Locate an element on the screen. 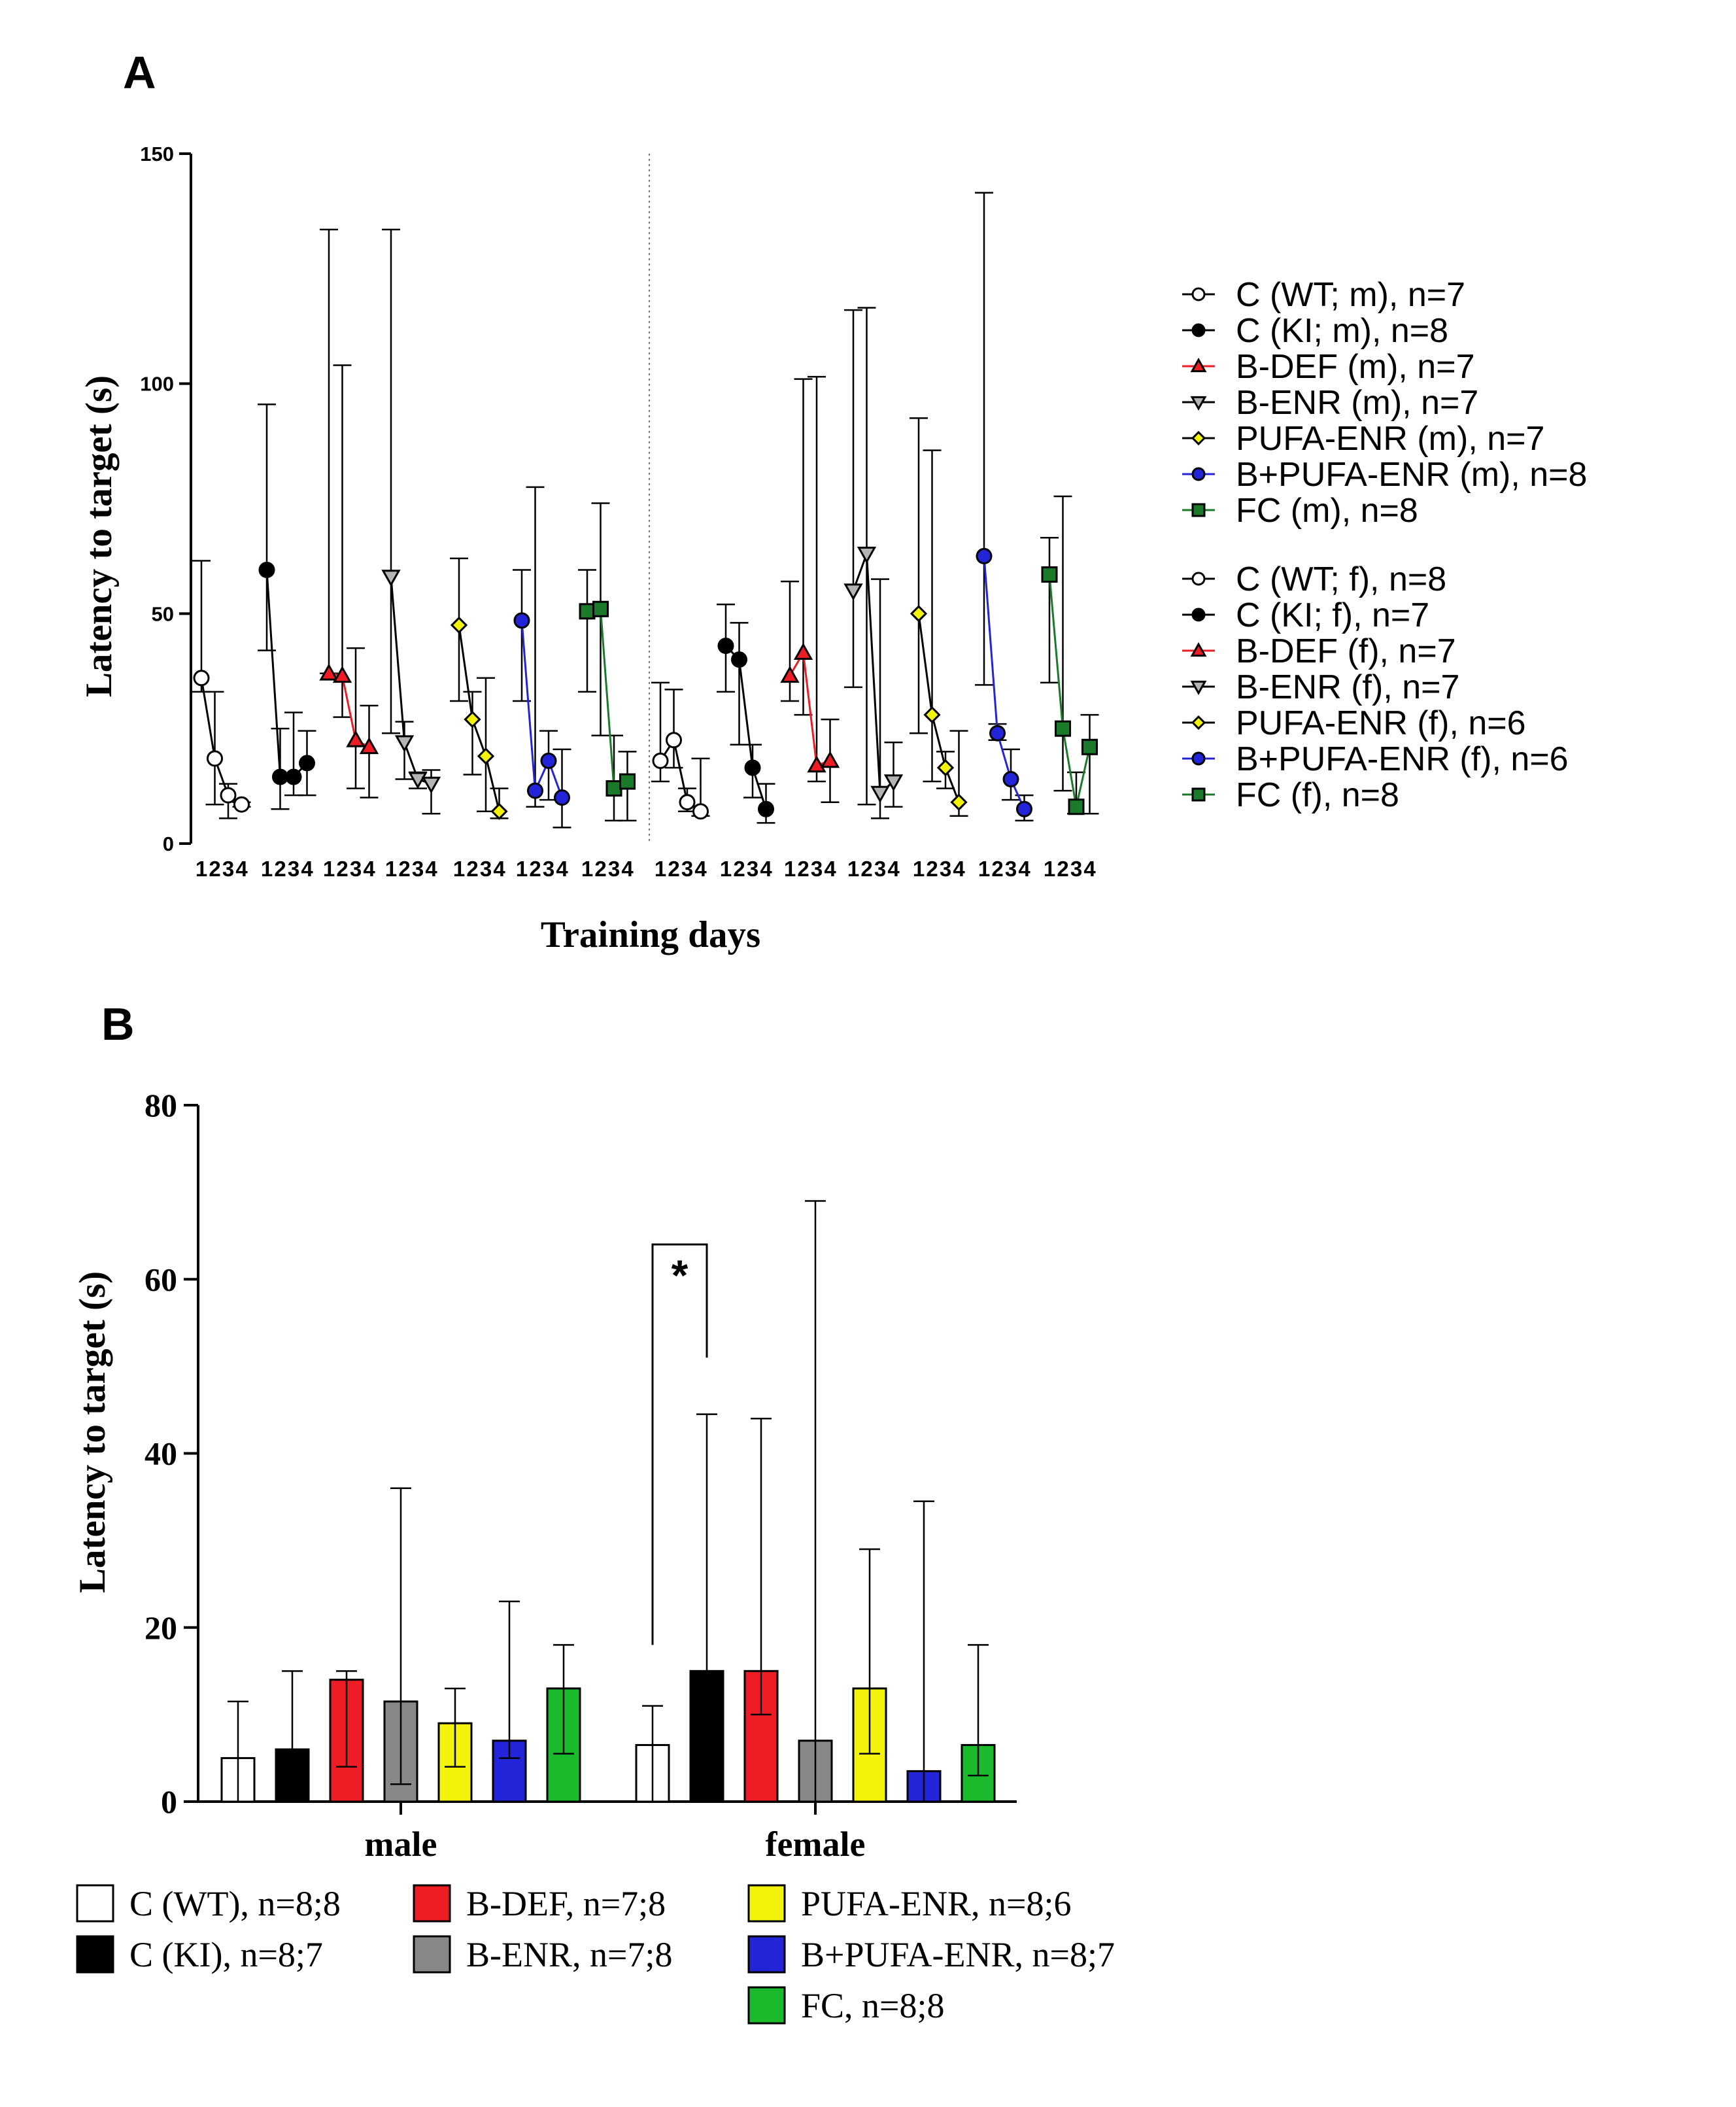 Image resolution: width=1736 pixels, height=2107 pixels. chart-a-day-label-10-0: 1 is located at coordinates (853, 869).